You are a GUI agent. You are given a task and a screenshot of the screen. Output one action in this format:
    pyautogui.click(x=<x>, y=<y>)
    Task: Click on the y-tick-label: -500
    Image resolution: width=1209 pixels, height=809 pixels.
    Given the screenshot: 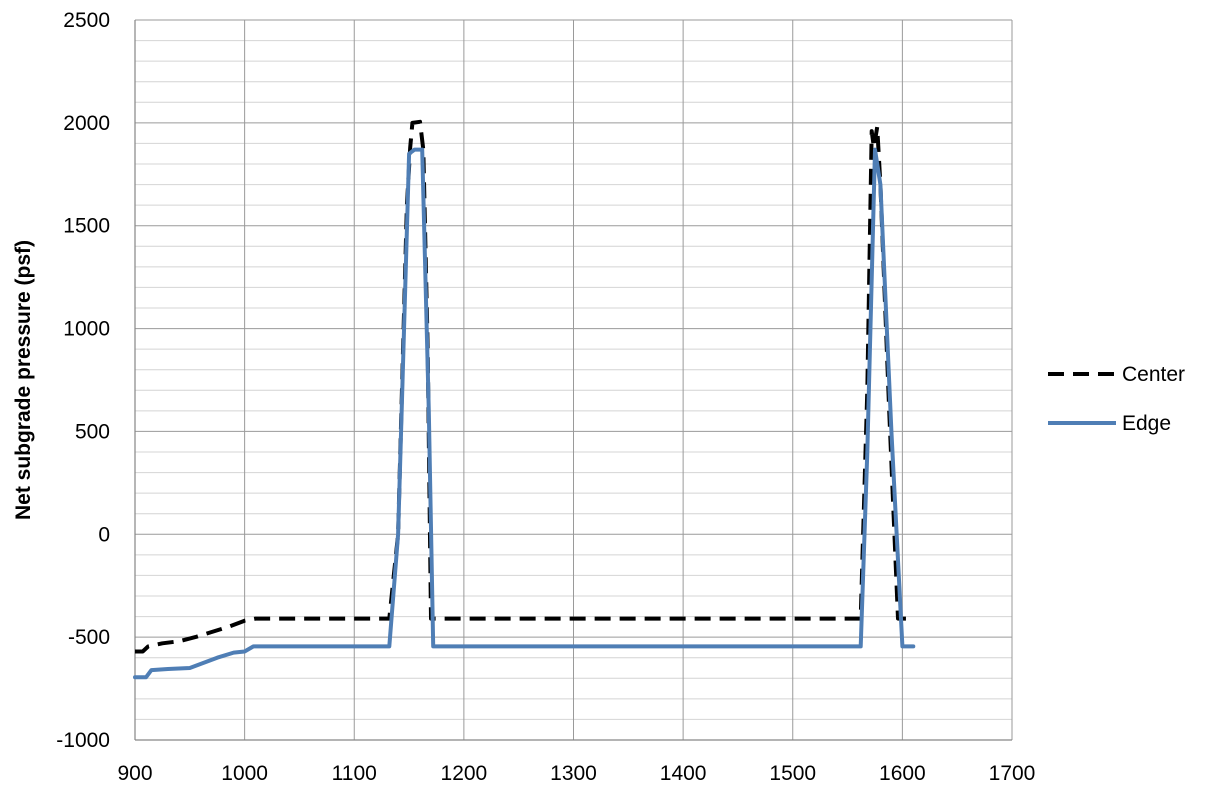 What is the action you would take?
    pyautogui.click(x=89, y=637)
    